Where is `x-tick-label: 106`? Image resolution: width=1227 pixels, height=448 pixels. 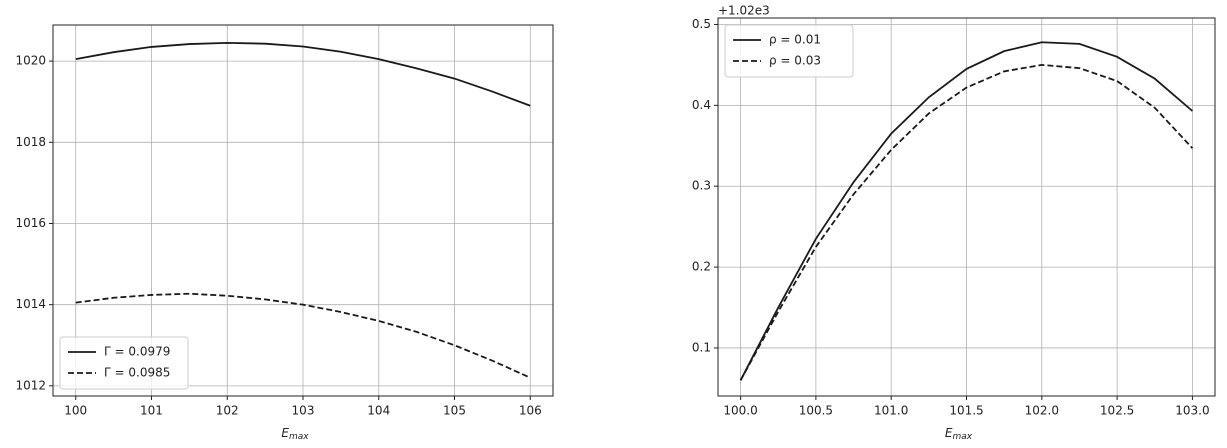 x-tick-label: 106 is located at coordinates (530, 411).